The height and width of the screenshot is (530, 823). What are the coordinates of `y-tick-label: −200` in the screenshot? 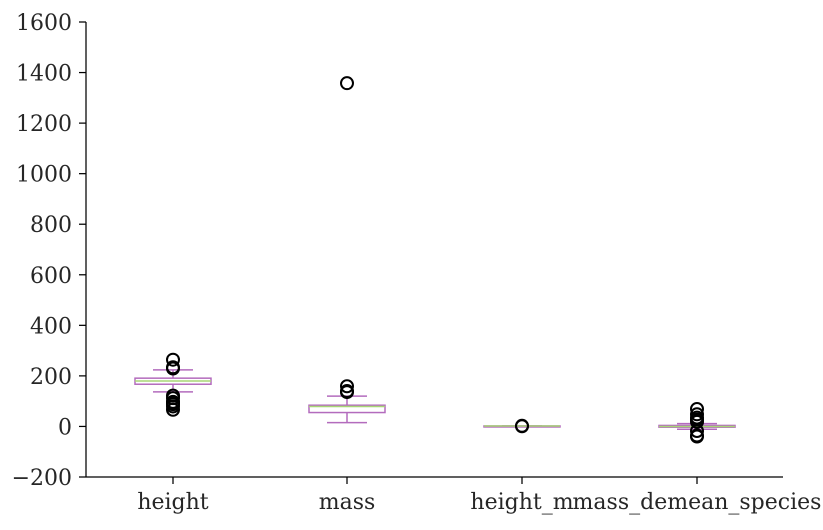 It's located at (42, 478).